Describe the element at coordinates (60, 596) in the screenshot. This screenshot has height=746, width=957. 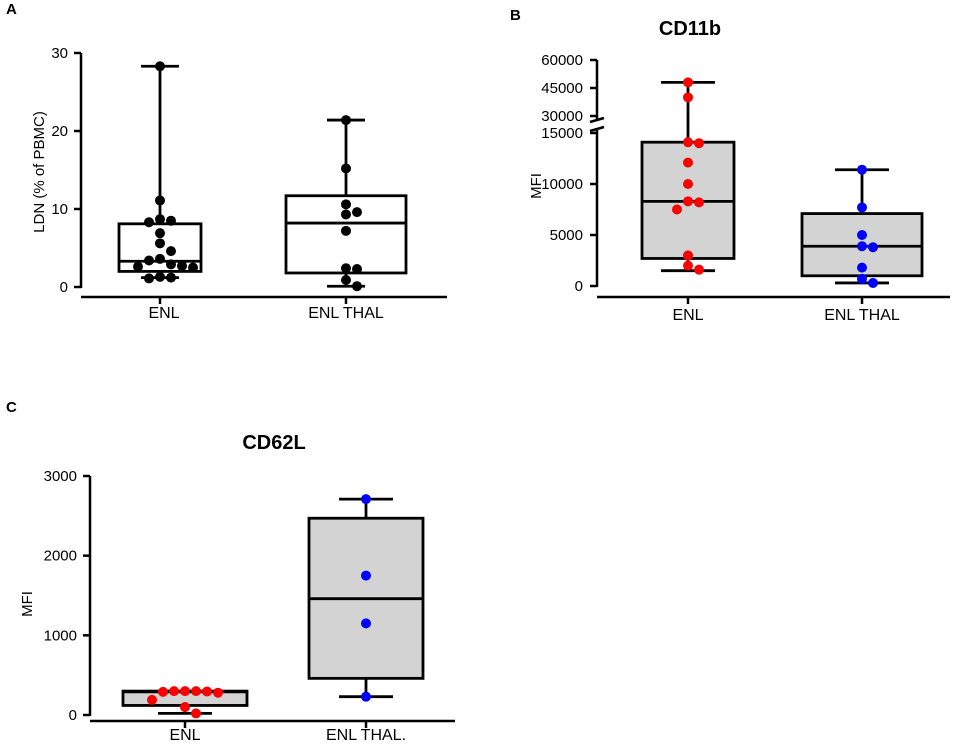
I see `panel-c-y-ticks: 0 1000 2000 3000` at that location.